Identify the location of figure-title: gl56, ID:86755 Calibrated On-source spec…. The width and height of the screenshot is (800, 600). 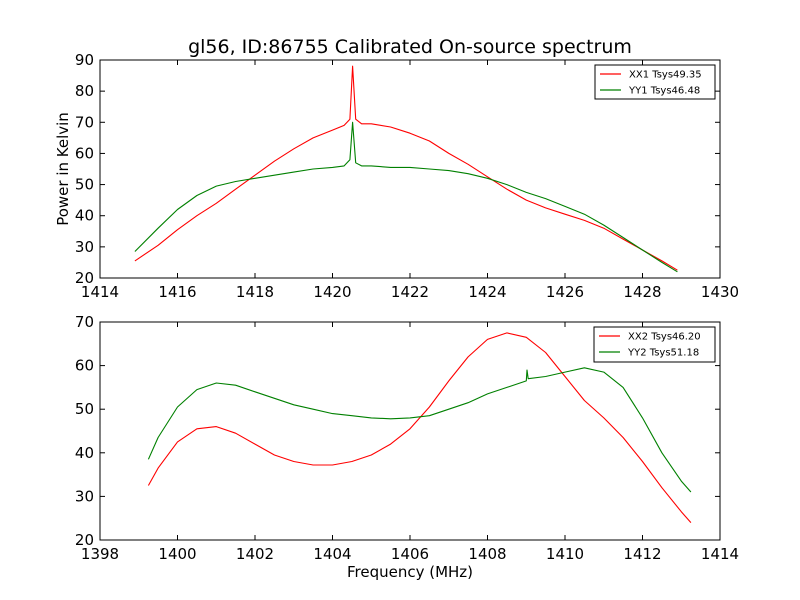
(410, 47).